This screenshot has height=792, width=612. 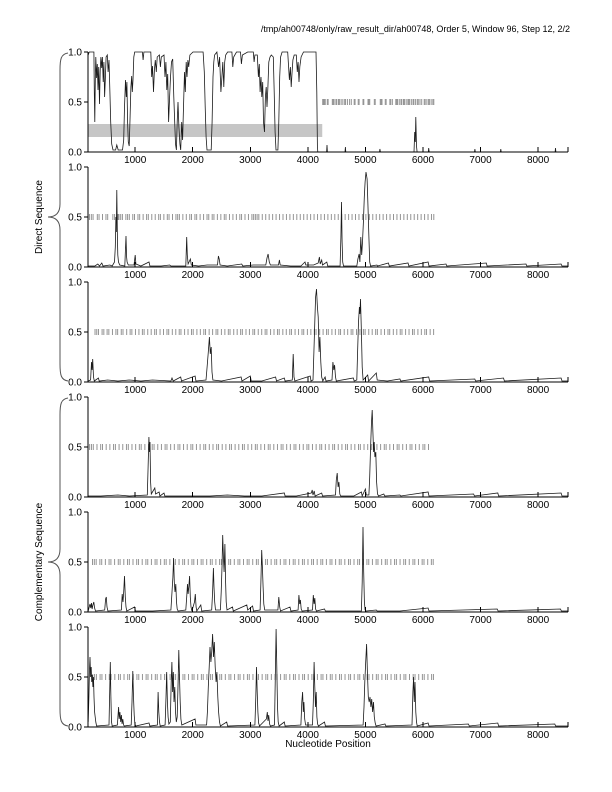 I want to click on complementary-sequence-label: Complementary Sequence, so click(x=39, y=562).